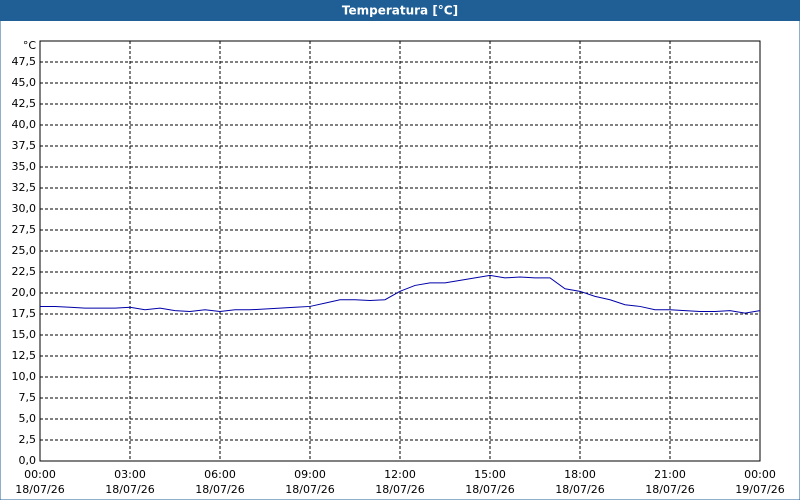 Image resolution: width=800 pixels, height=500 pixels. I want to click on y-tick-label: 45,0, so click(24, 82).